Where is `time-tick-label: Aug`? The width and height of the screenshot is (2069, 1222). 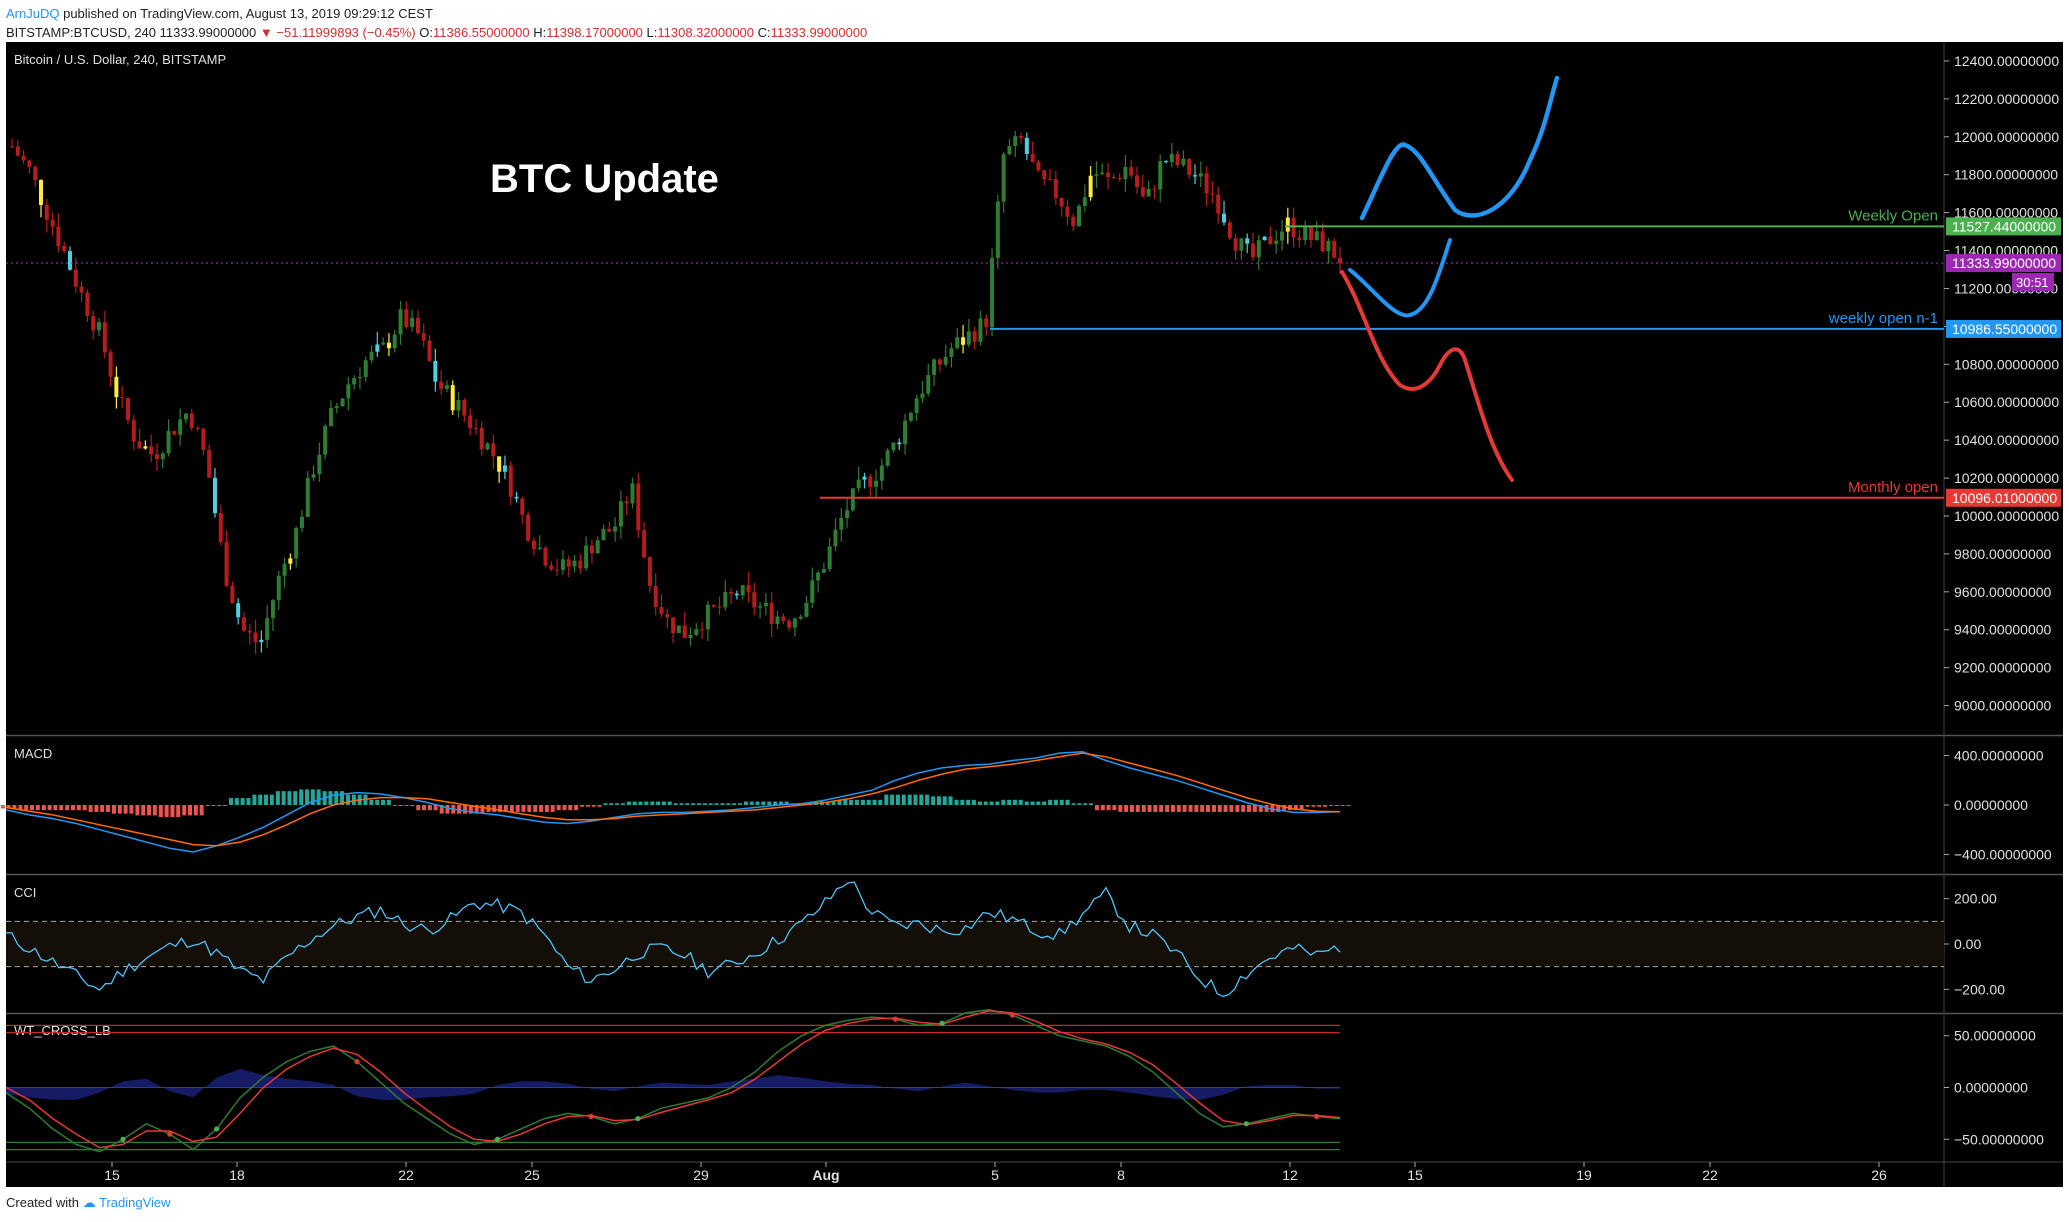
time-tick-label: Aug is located at coordinates (825, 1175).